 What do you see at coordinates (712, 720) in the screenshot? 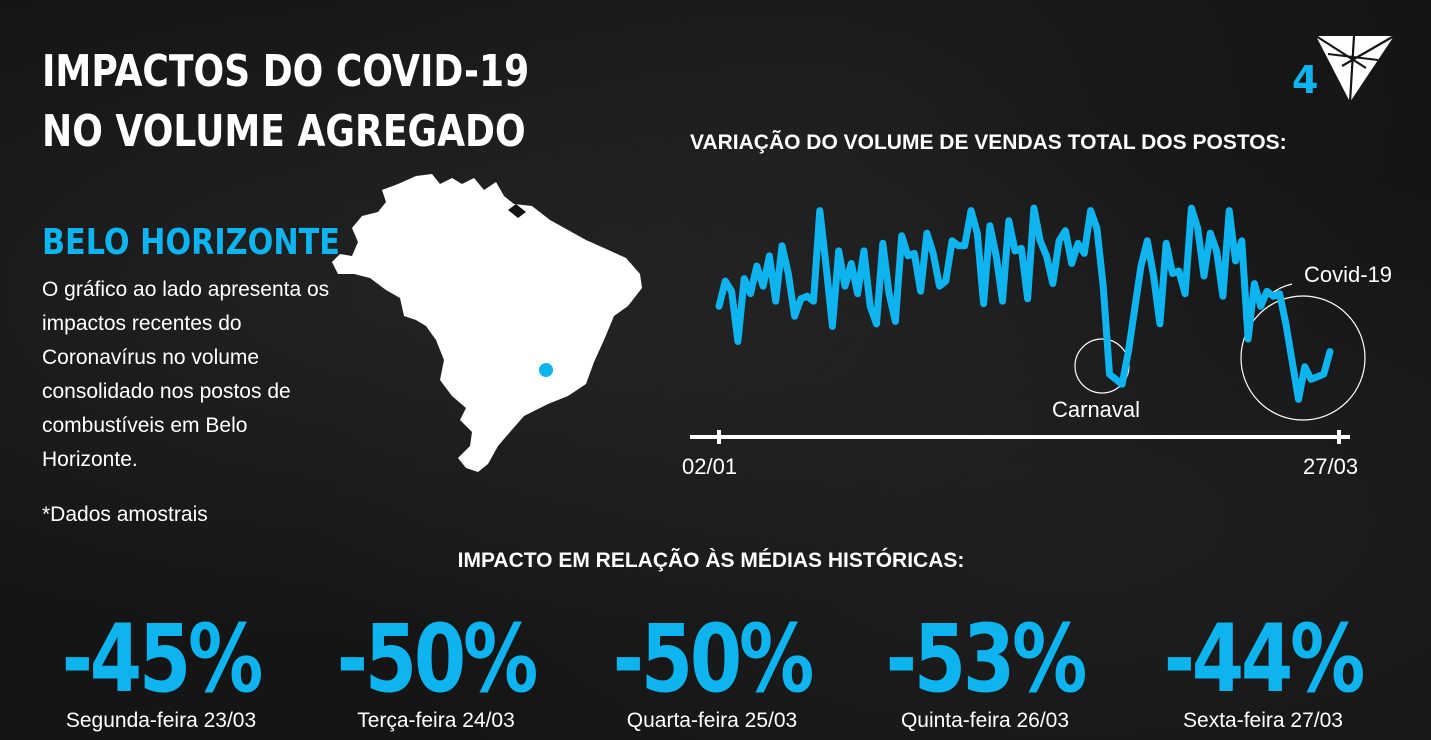
I see `impact-day-label: Quarta-feira 25/03` at bounding box center [712, 720].